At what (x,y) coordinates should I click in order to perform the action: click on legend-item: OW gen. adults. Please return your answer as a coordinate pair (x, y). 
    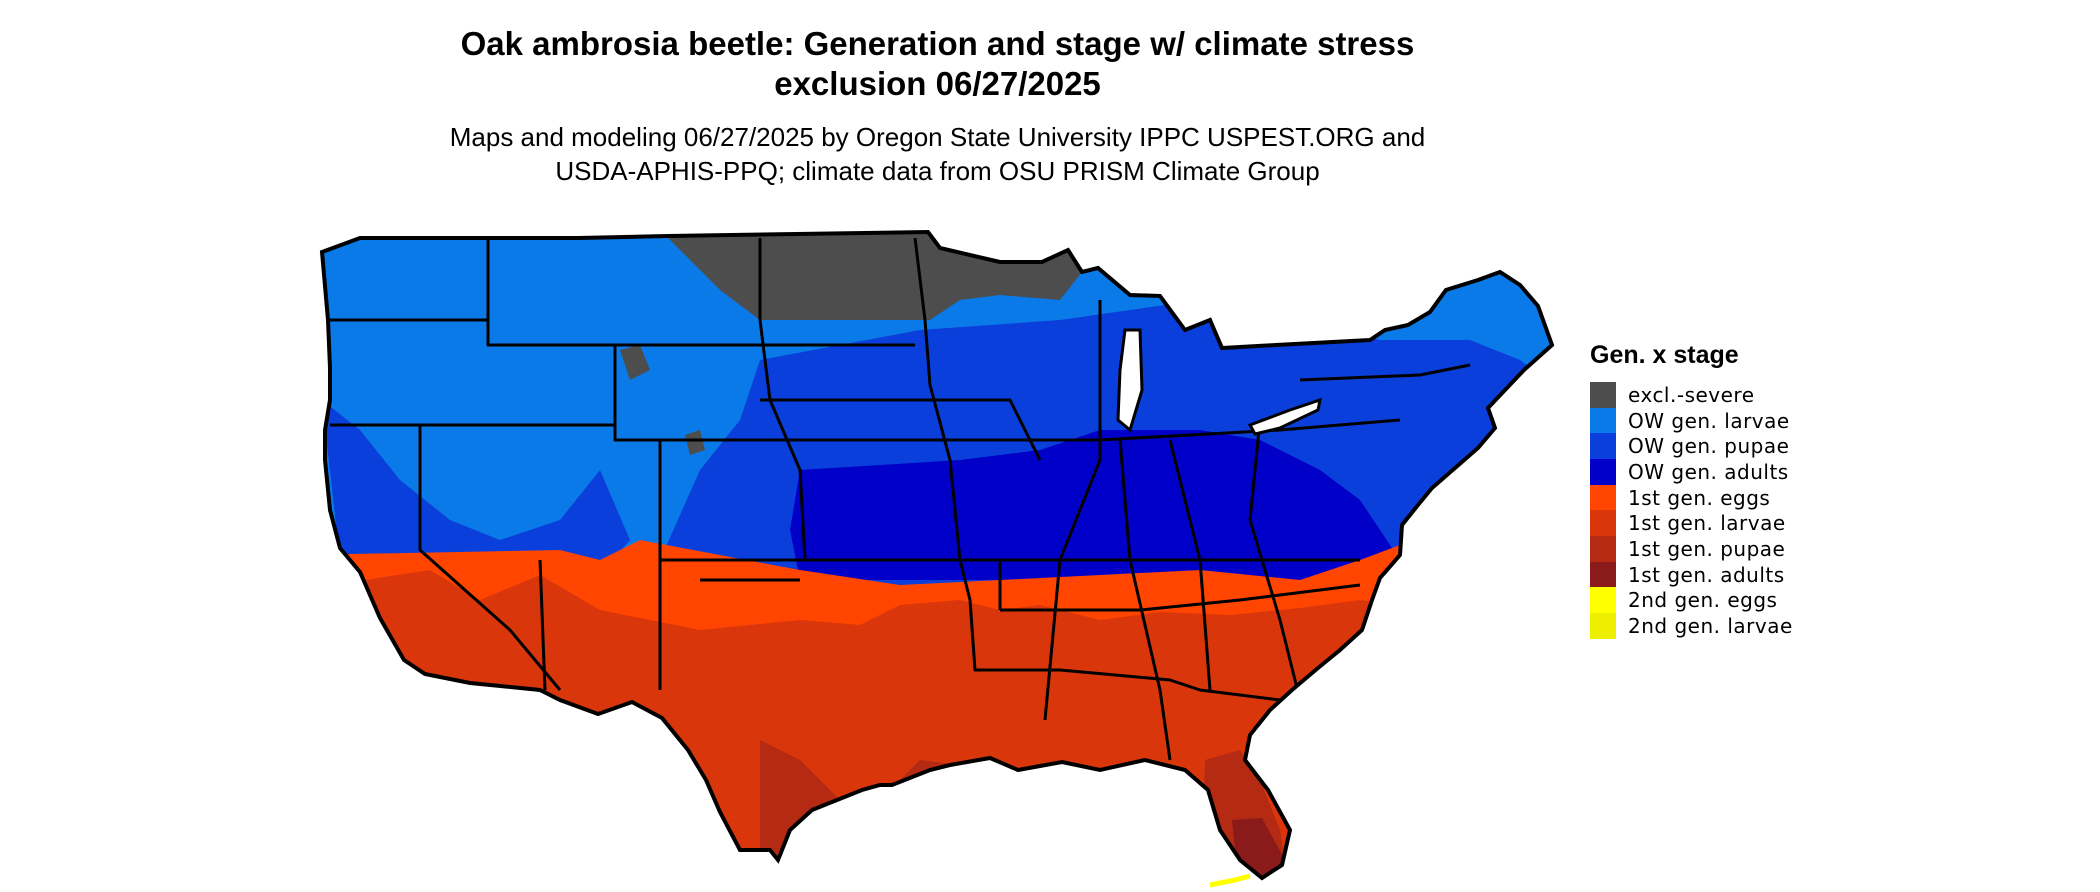
    Looking at the image, I should click on (1691, 471).